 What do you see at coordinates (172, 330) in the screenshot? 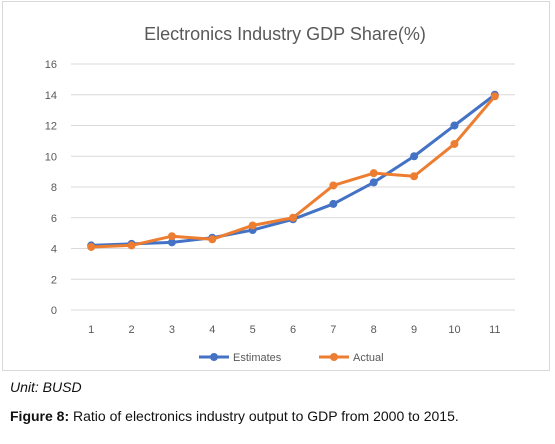
I see `x-tick-label: 3` at bounding box center [172, 330].